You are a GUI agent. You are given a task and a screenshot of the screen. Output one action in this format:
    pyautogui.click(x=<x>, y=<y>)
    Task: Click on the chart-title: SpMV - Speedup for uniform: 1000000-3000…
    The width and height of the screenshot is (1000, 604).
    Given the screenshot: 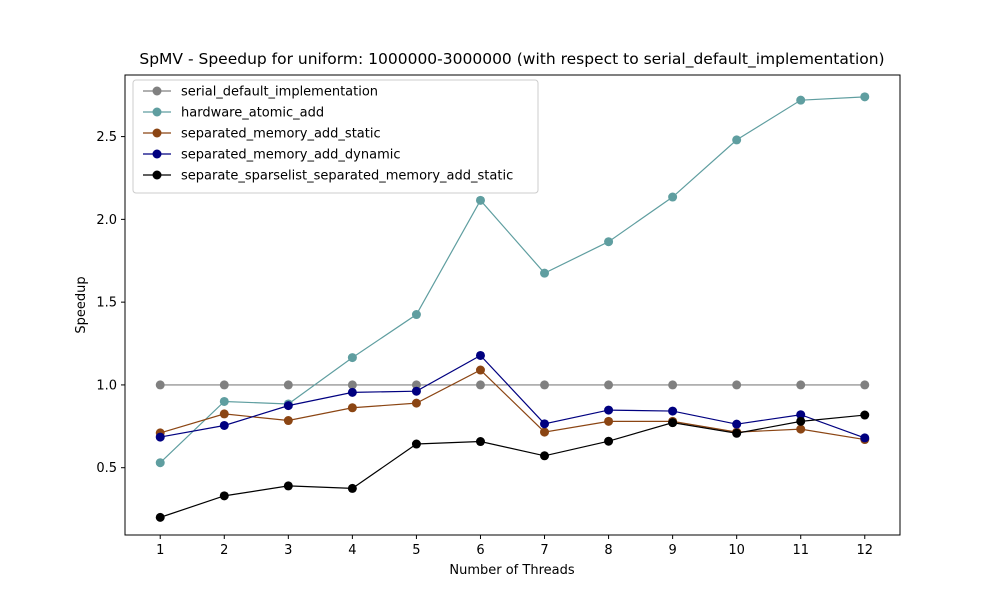 What is the action you would take?
    pyautogui.click(x=511, y=59)
    